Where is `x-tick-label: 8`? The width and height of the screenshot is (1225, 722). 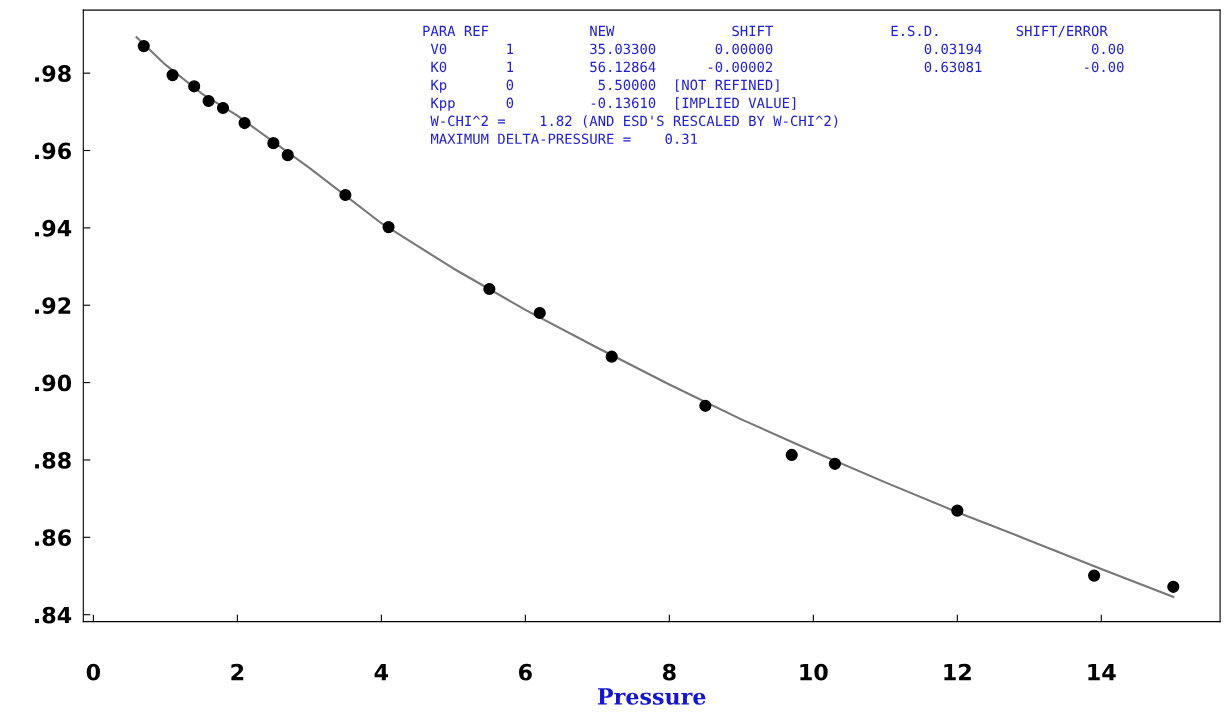
x-tick-label: 8 is located at coordinates (669, 672).